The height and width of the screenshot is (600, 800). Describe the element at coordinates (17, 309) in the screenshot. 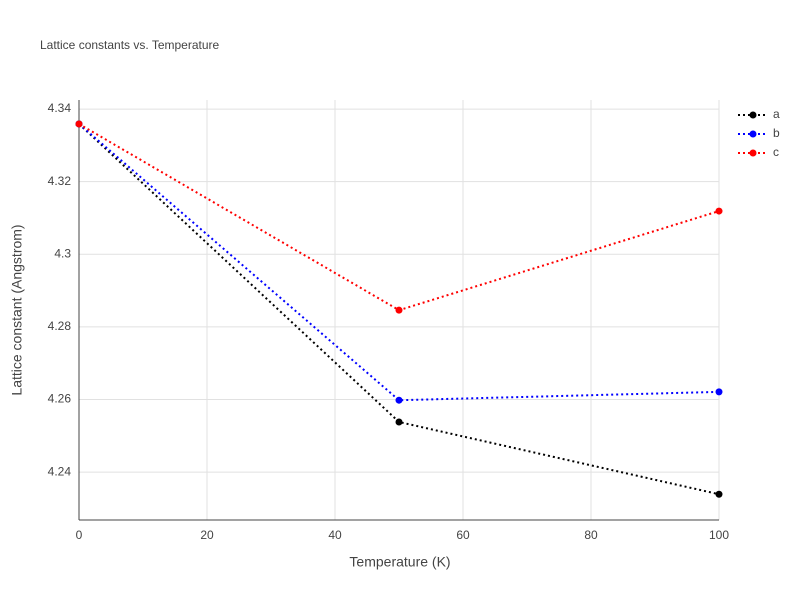

I see `y-axis-label: Lattice constant (Angstrom)` at that location.